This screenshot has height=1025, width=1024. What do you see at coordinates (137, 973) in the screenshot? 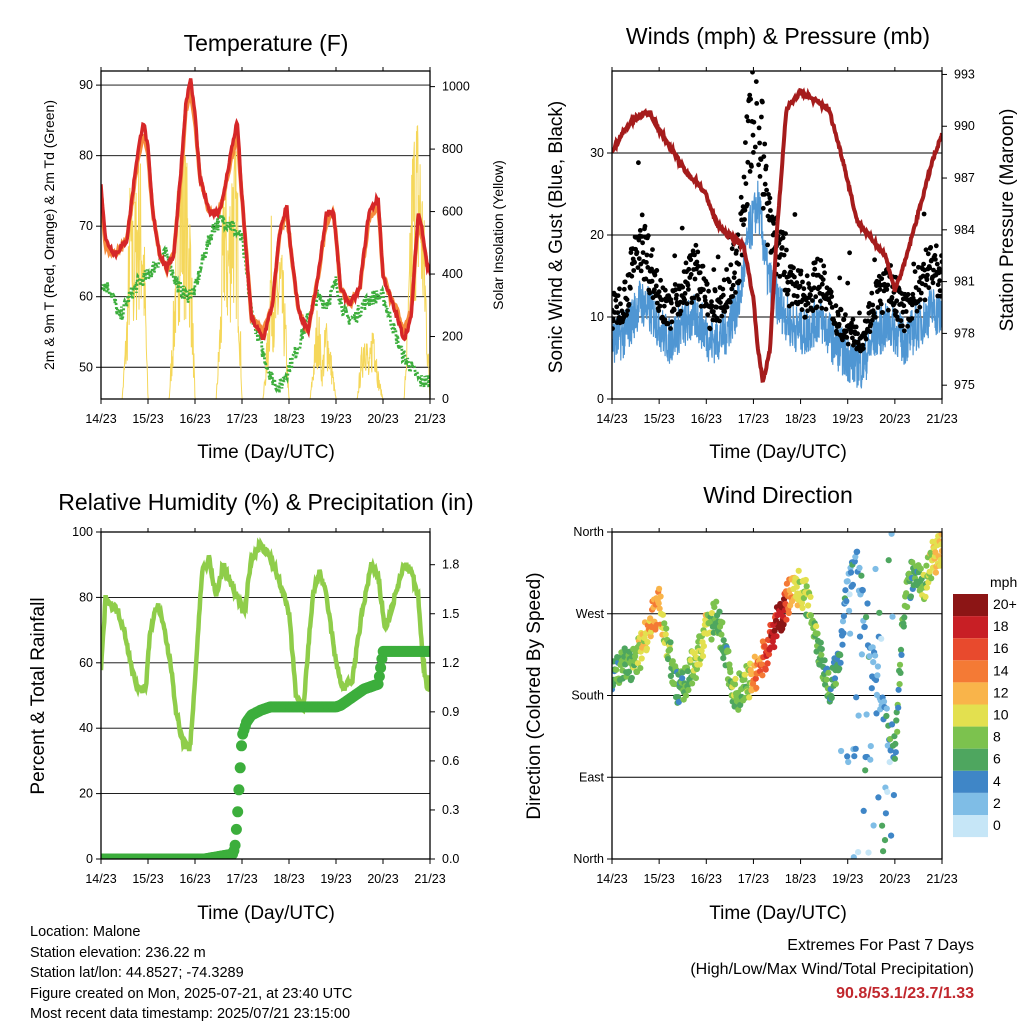
I see `station-latlon: Station lat/lon: 44.8527; -74.3289` at bounding box center [137, 973].